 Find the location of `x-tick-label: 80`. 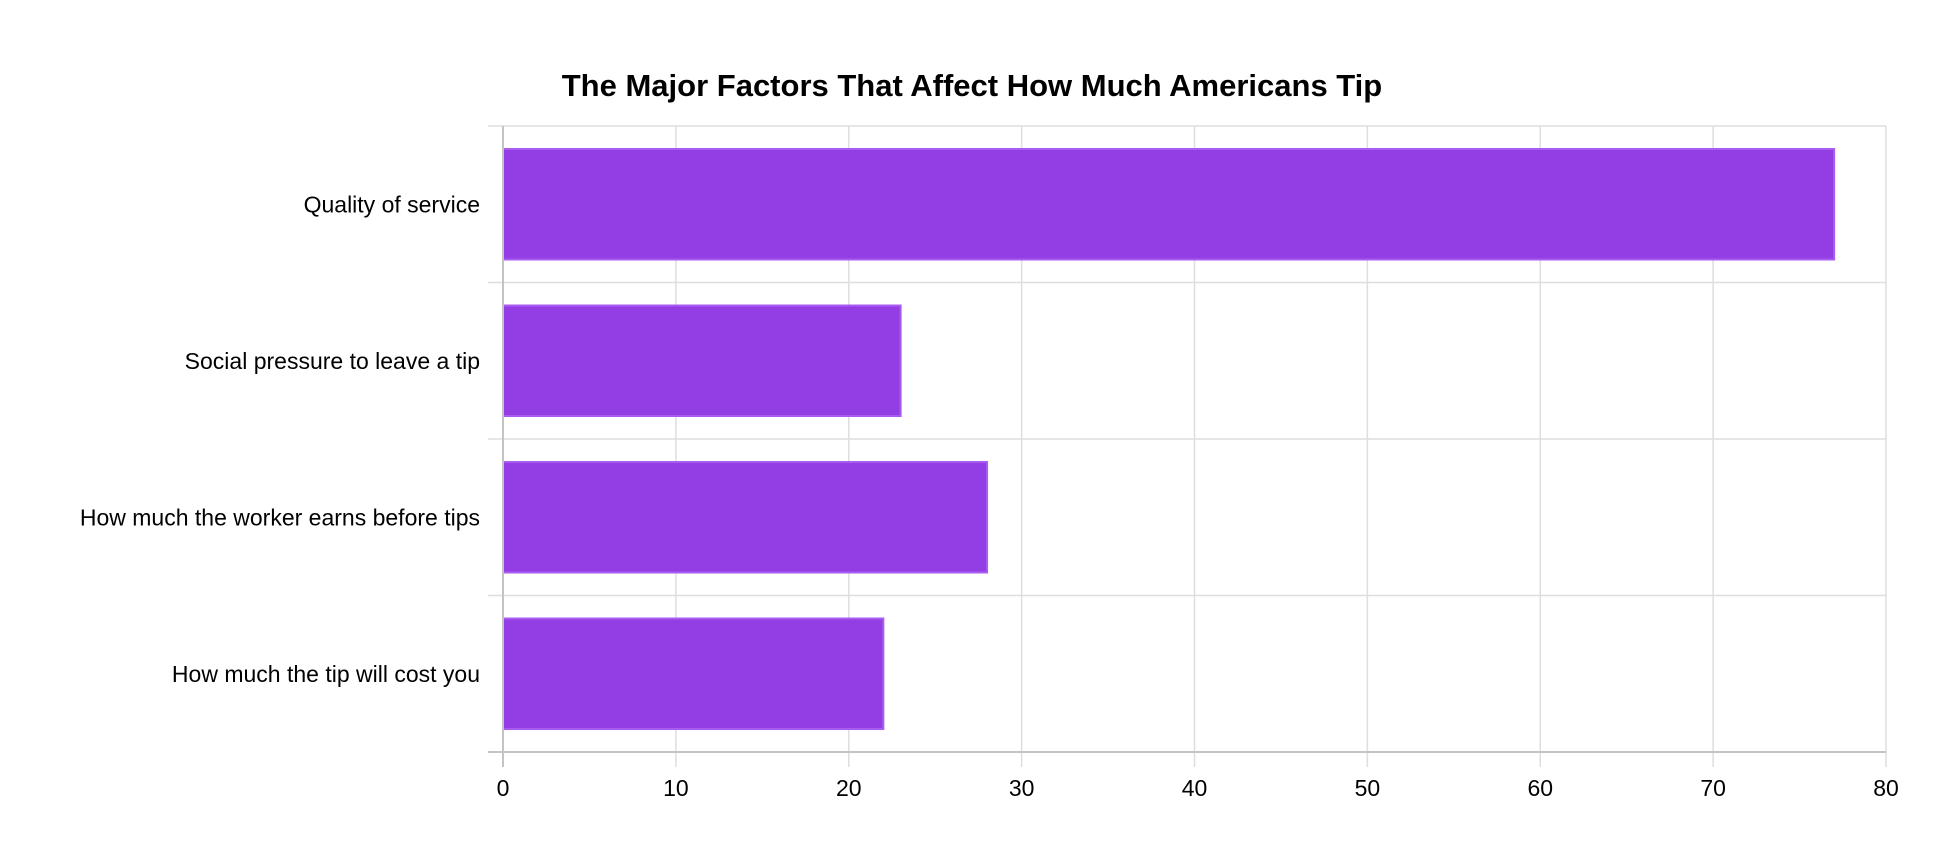

x-tick-label: 80 is located at coordinates (1886, 788).